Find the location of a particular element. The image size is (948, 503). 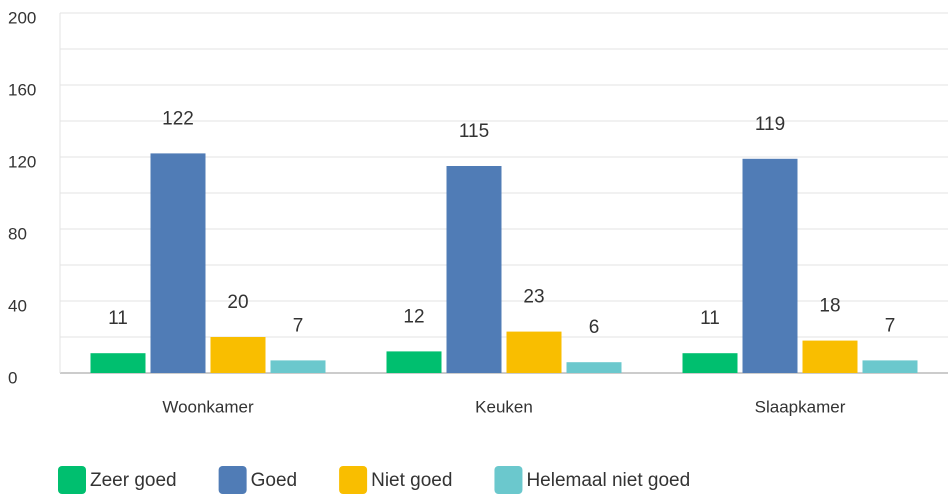

value-label: 12 is located at coordinates (413, 316).